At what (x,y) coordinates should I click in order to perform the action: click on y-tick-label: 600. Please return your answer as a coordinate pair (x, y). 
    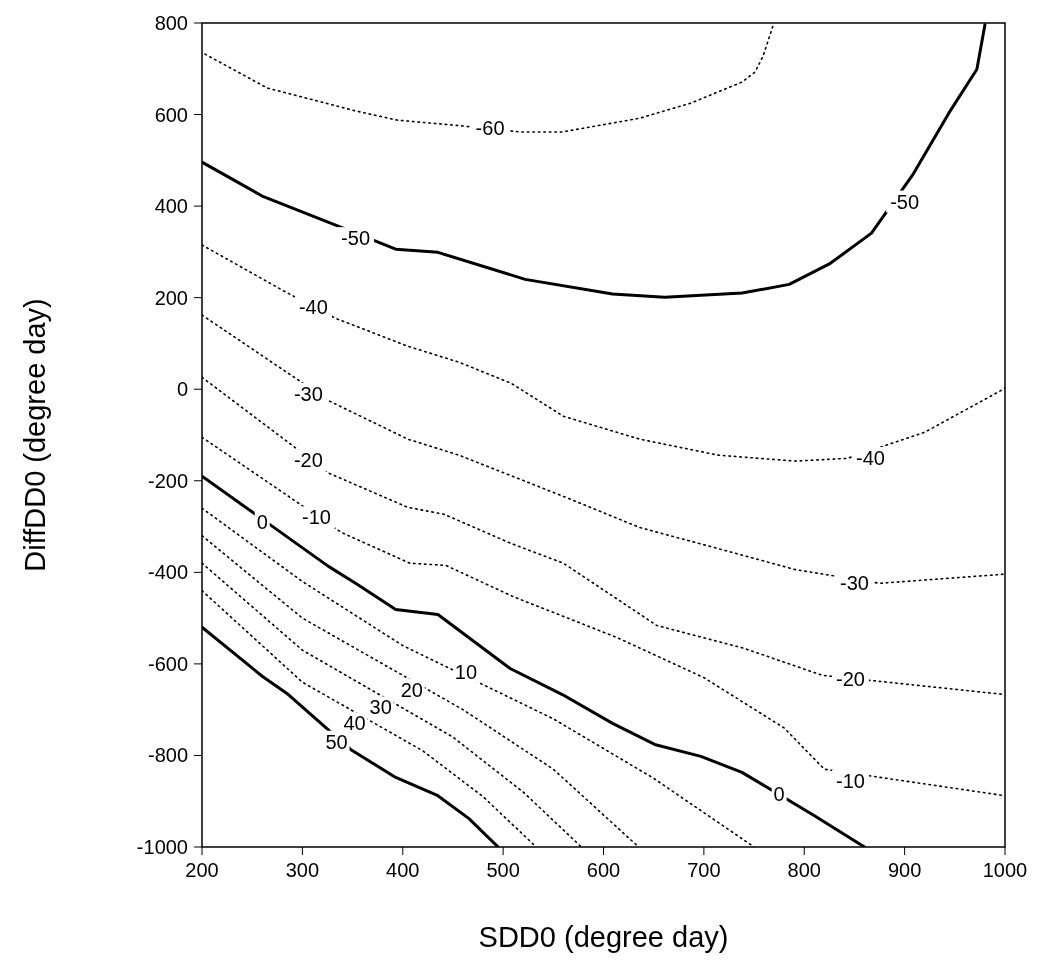
    Looking at the image, I should click on (171, 114).